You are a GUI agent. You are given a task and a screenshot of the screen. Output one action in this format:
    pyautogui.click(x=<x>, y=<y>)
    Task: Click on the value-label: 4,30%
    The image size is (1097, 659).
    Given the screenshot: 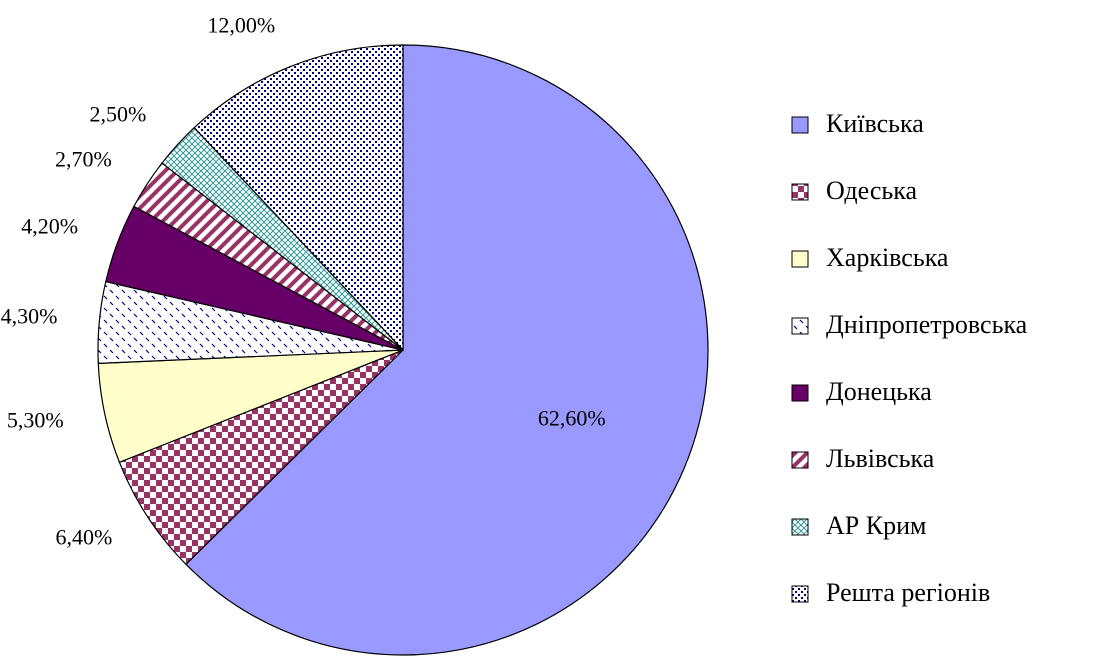 What is the action you would take?
    pyautogui.click(x=29, y=315)
    